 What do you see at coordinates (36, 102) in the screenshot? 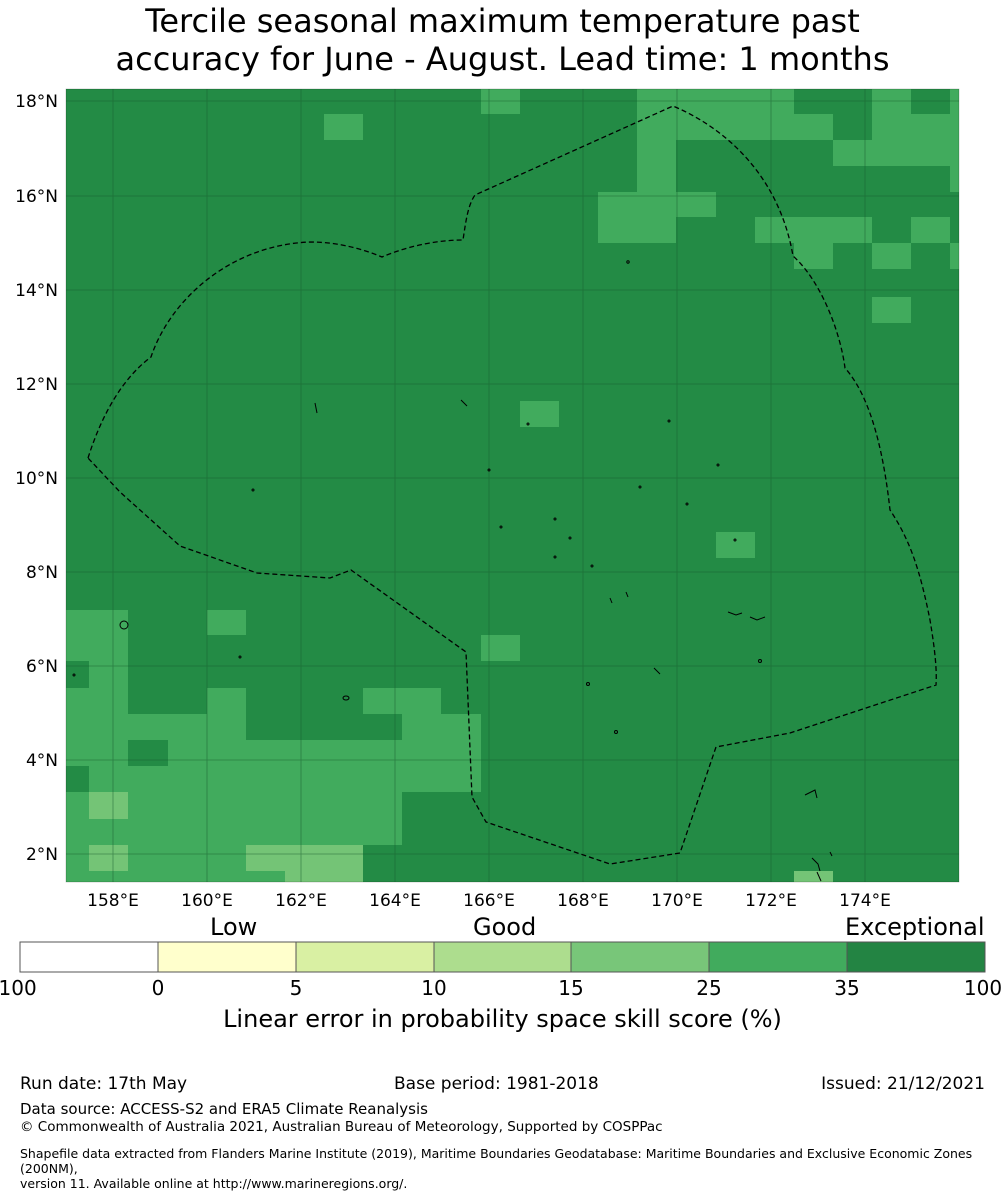
I see `lat-label: 18°N` at bounding box center [36, 102].